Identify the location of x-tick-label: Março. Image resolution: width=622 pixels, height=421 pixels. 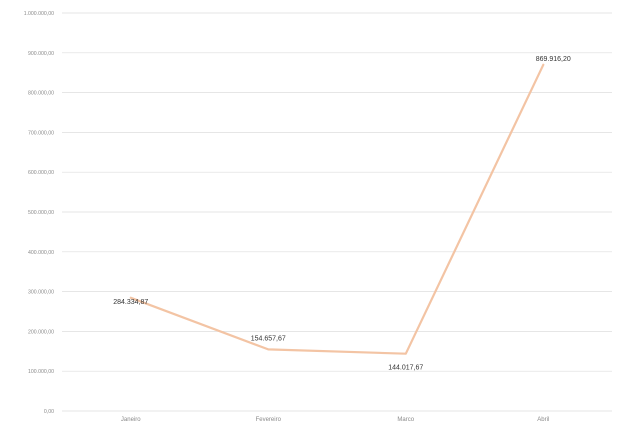
(405, 419).